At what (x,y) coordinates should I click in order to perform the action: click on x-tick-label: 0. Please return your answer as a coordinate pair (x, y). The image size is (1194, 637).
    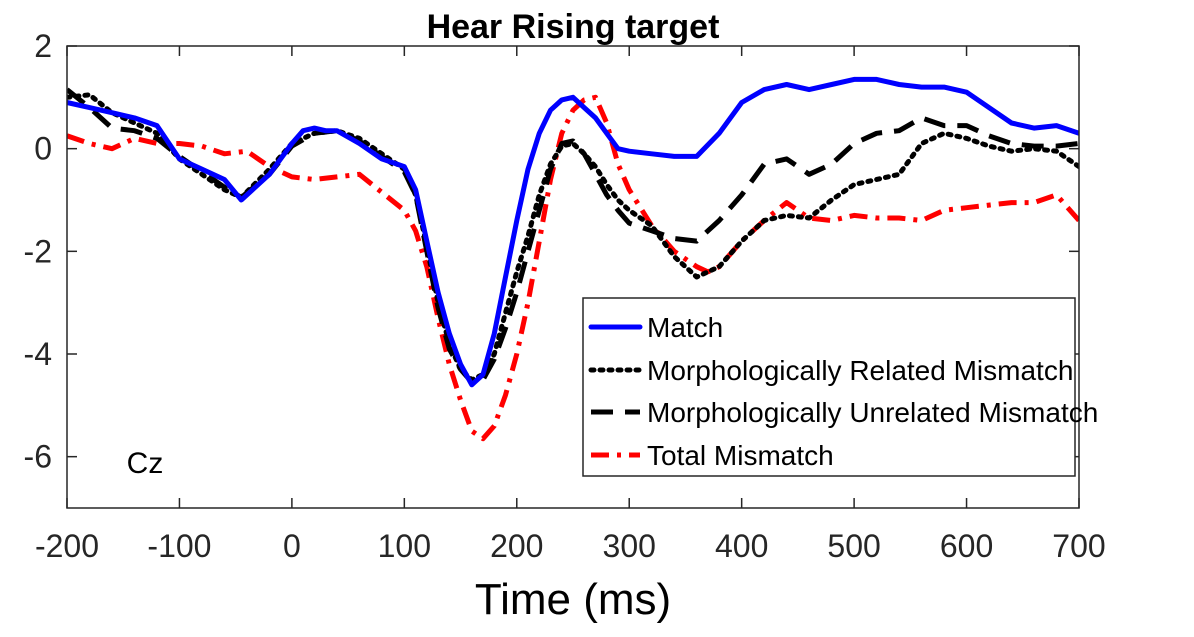
    Looking at the image, I should click on (292, 546).